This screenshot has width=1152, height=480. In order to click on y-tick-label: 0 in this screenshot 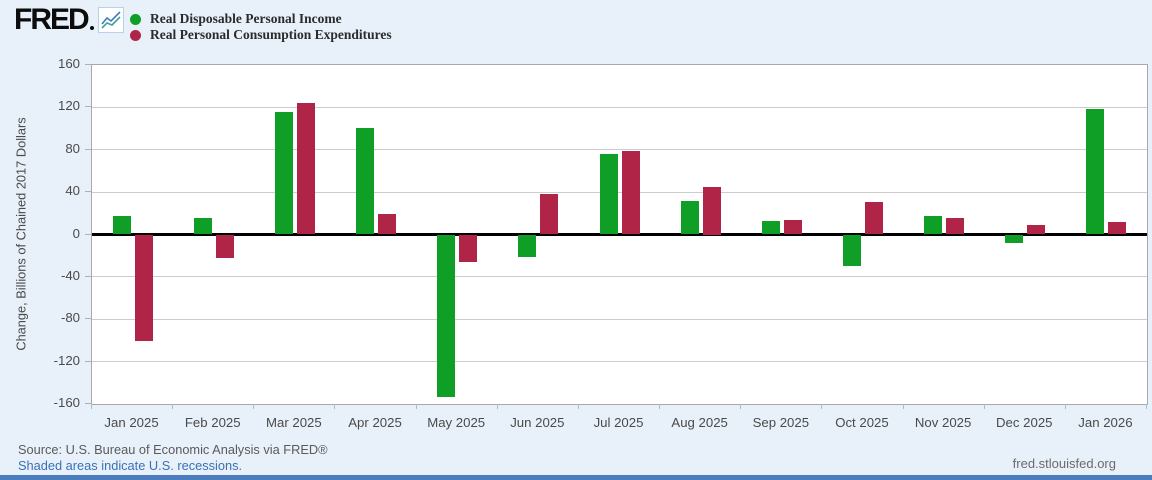, I will do `click(76, 233)`.